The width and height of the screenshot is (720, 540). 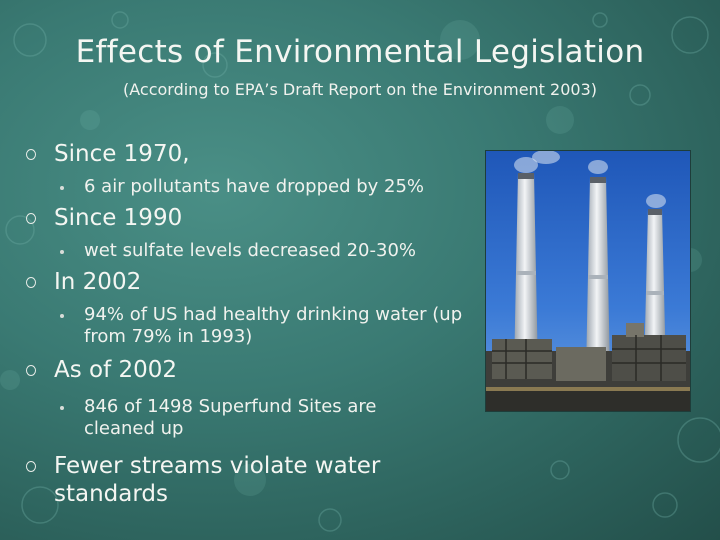 I want to click on sub-bullet: 6 air pollutants have dropped by 25%, so click(x=261, y=187).